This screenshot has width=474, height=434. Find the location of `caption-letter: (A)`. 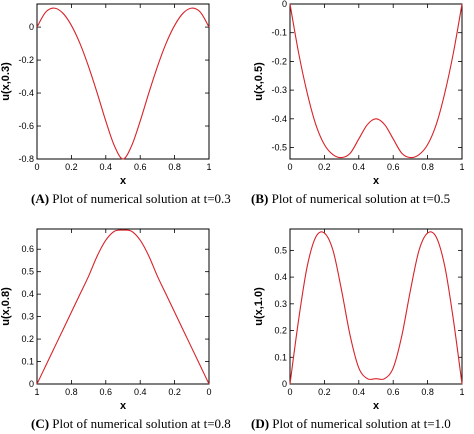

caption-letter: (A) is located at coordinates (40, 198).